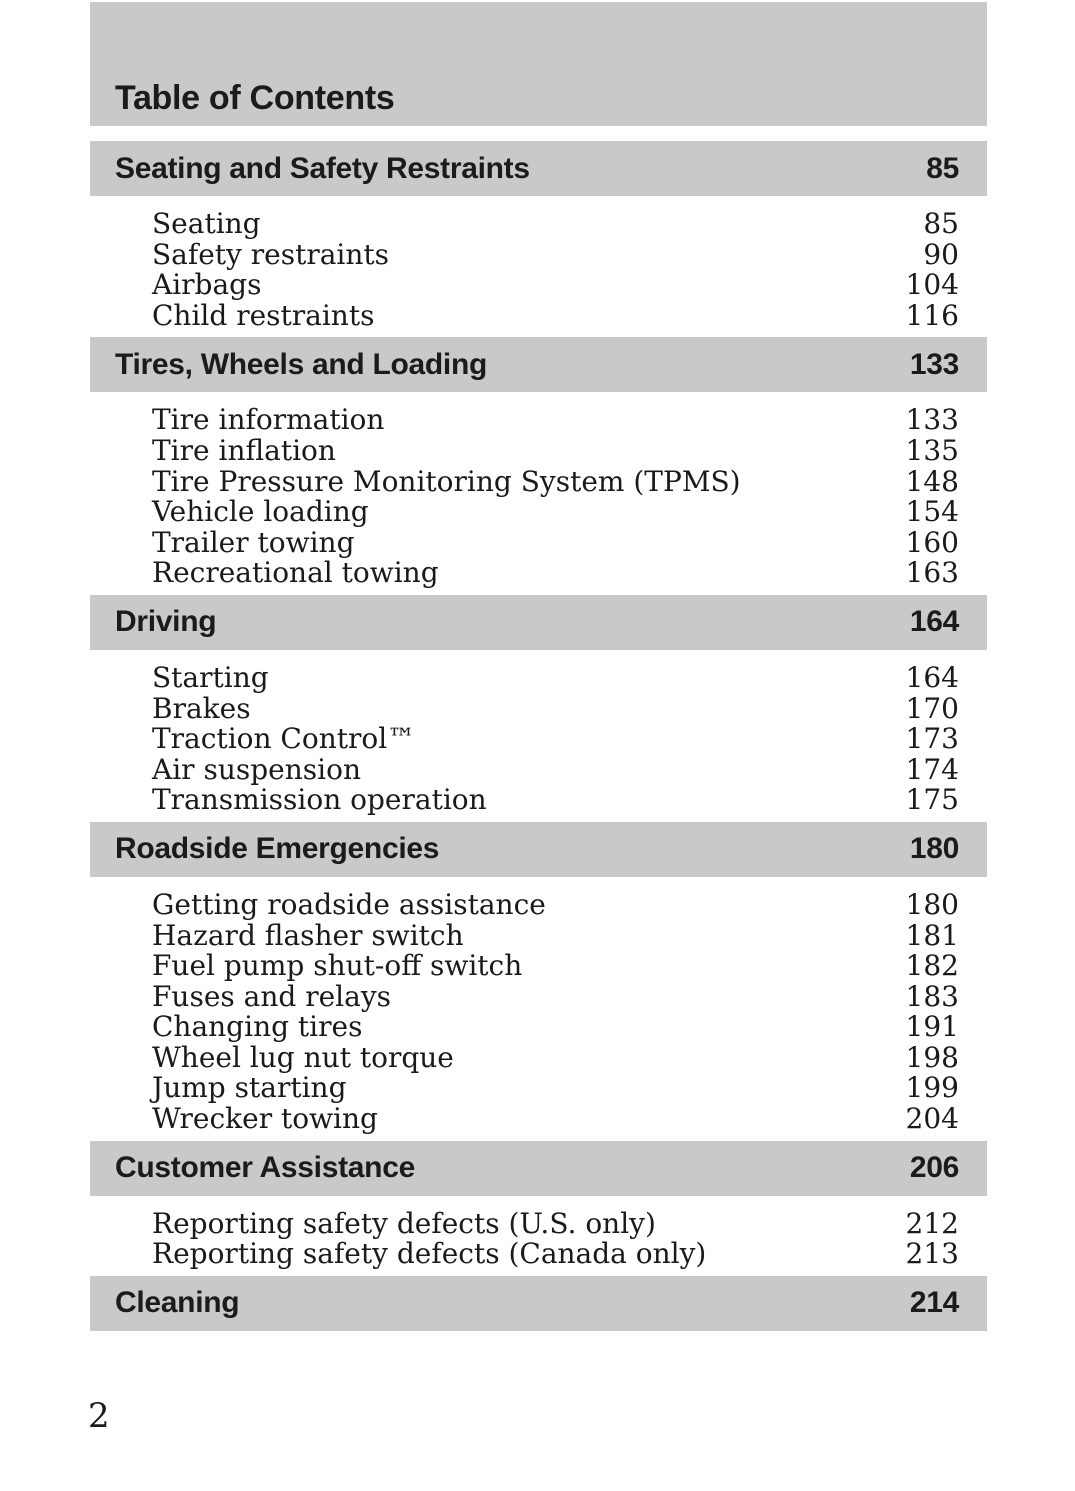  Describe the element at coordinates (555, 935) in the screenshot. I see `toc-entry: Hazard flasher switch 181` at that location.